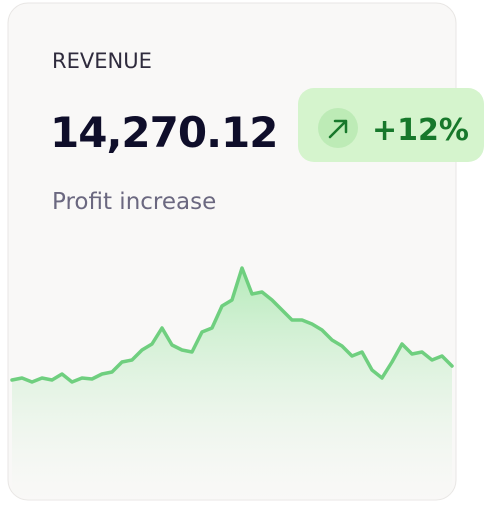  What do you see at coordinates (338, 129) in the screenshot?
I see `arrow-icon` at bounding box center [338, 129].